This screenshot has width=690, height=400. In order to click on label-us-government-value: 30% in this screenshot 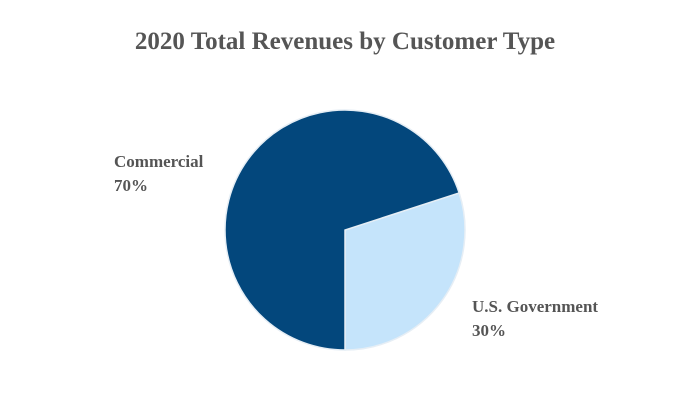, I will do `click(489, 330)`.